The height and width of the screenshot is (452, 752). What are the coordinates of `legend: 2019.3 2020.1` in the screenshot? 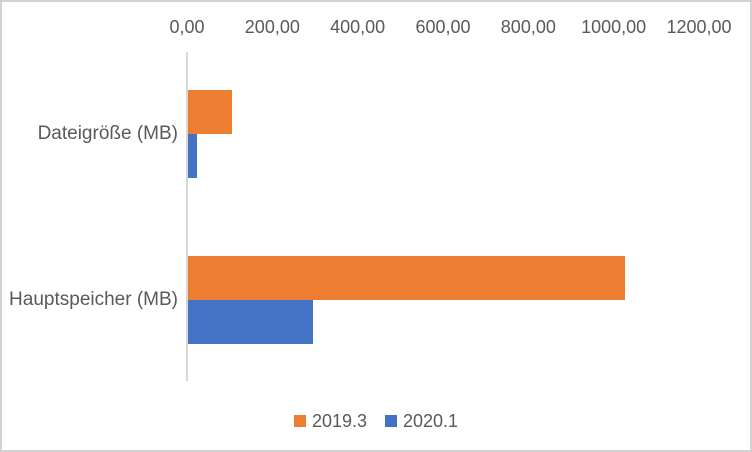 It's located at (376, 421).